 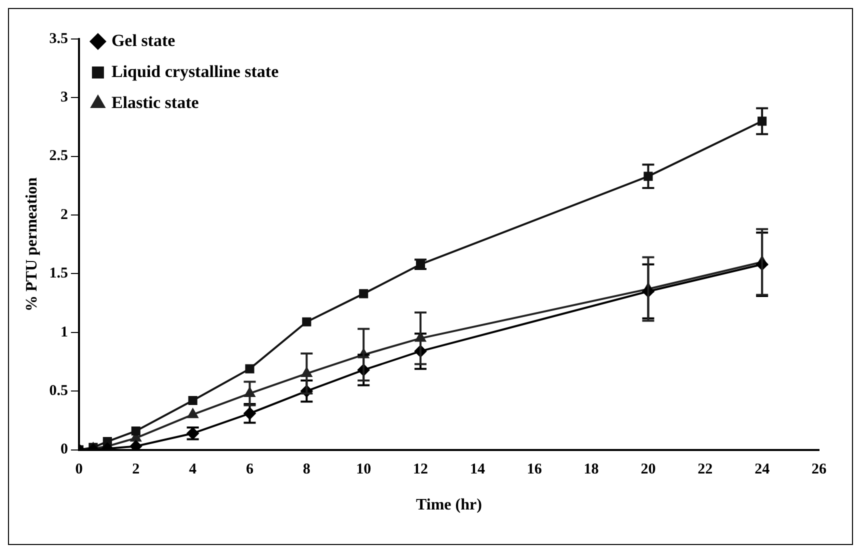 What do you see at coordinates (449, 505) in the screenshot?
I see `x-axis-title: Time (hr)` at bounding box center [449, 505].